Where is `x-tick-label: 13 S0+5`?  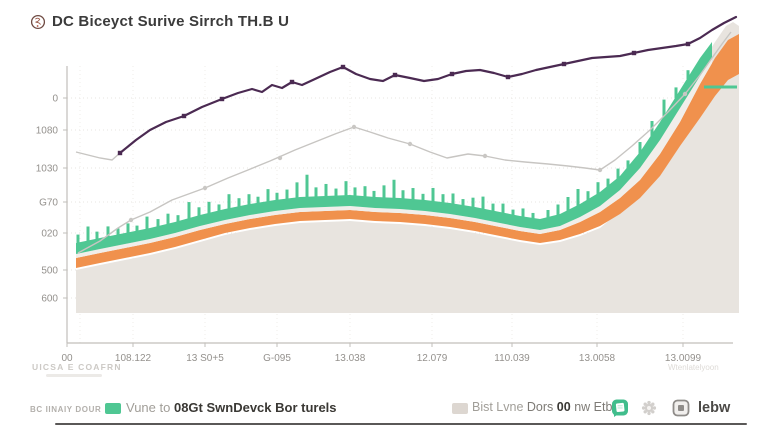 x-tick-label: 13 S0+5 is located at coordinates (205, 358).